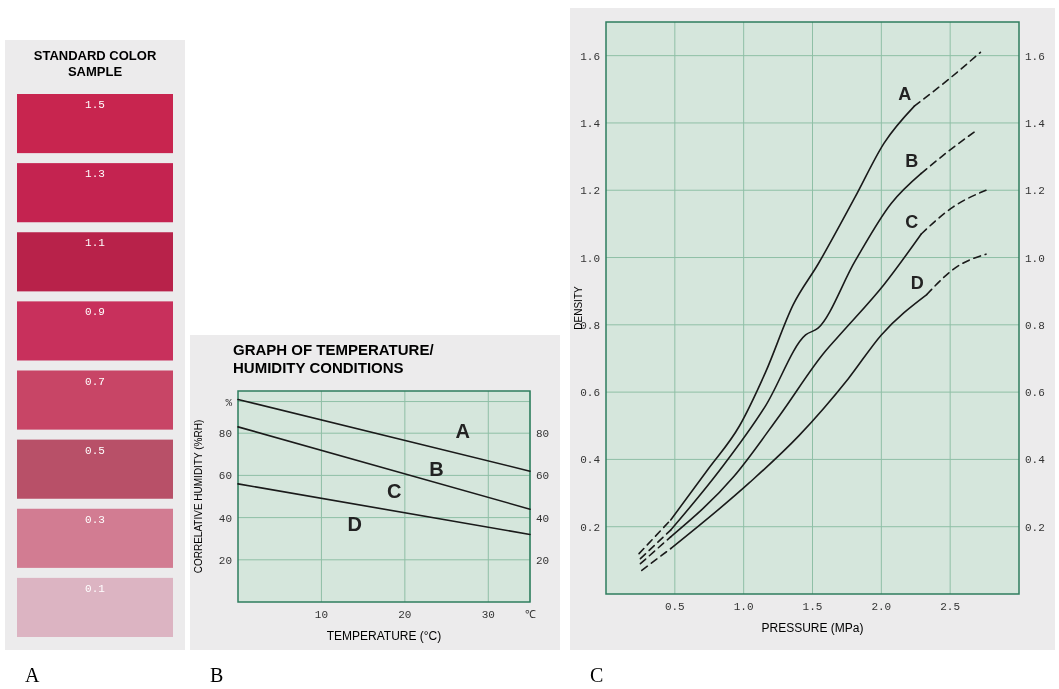 The width and height of the screenshot is (1059, 689). I want to click on x-tick-label: ℃, so click(530, 615).